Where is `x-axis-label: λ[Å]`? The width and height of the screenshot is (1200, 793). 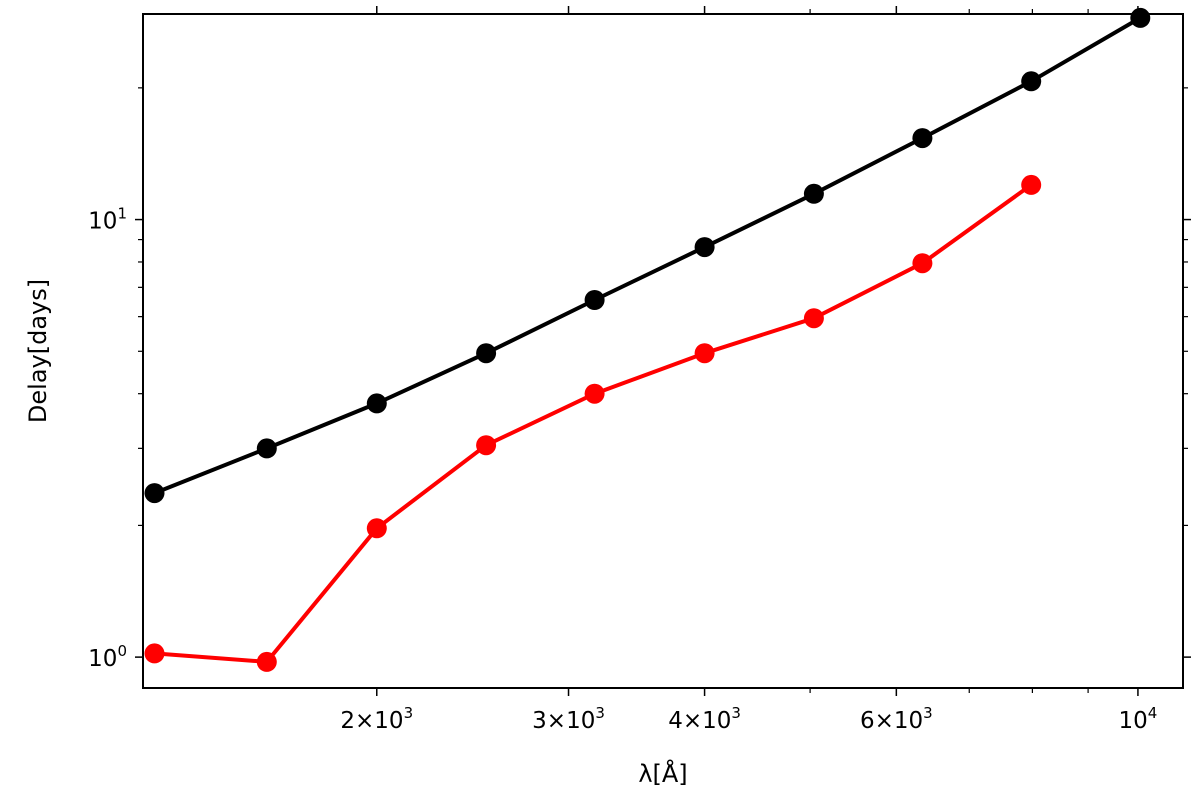 x-axis-label: λ[Å] is located at coordinates (662, 773).